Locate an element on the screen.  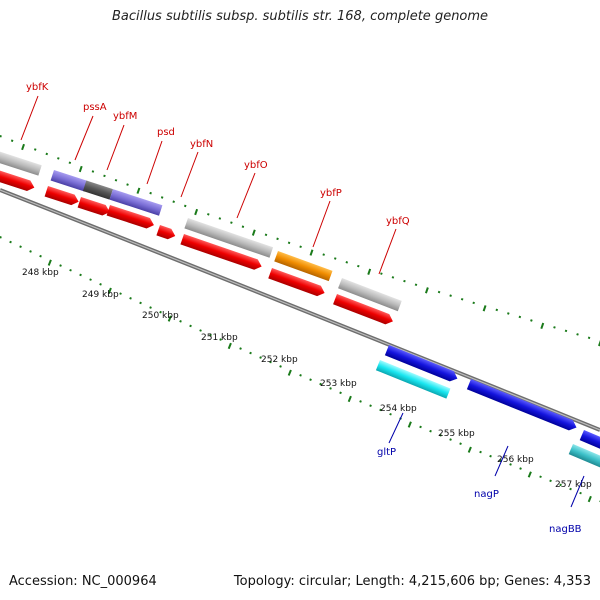
gene-label-ybfO: ybfO is located at coordinates (256, 165).